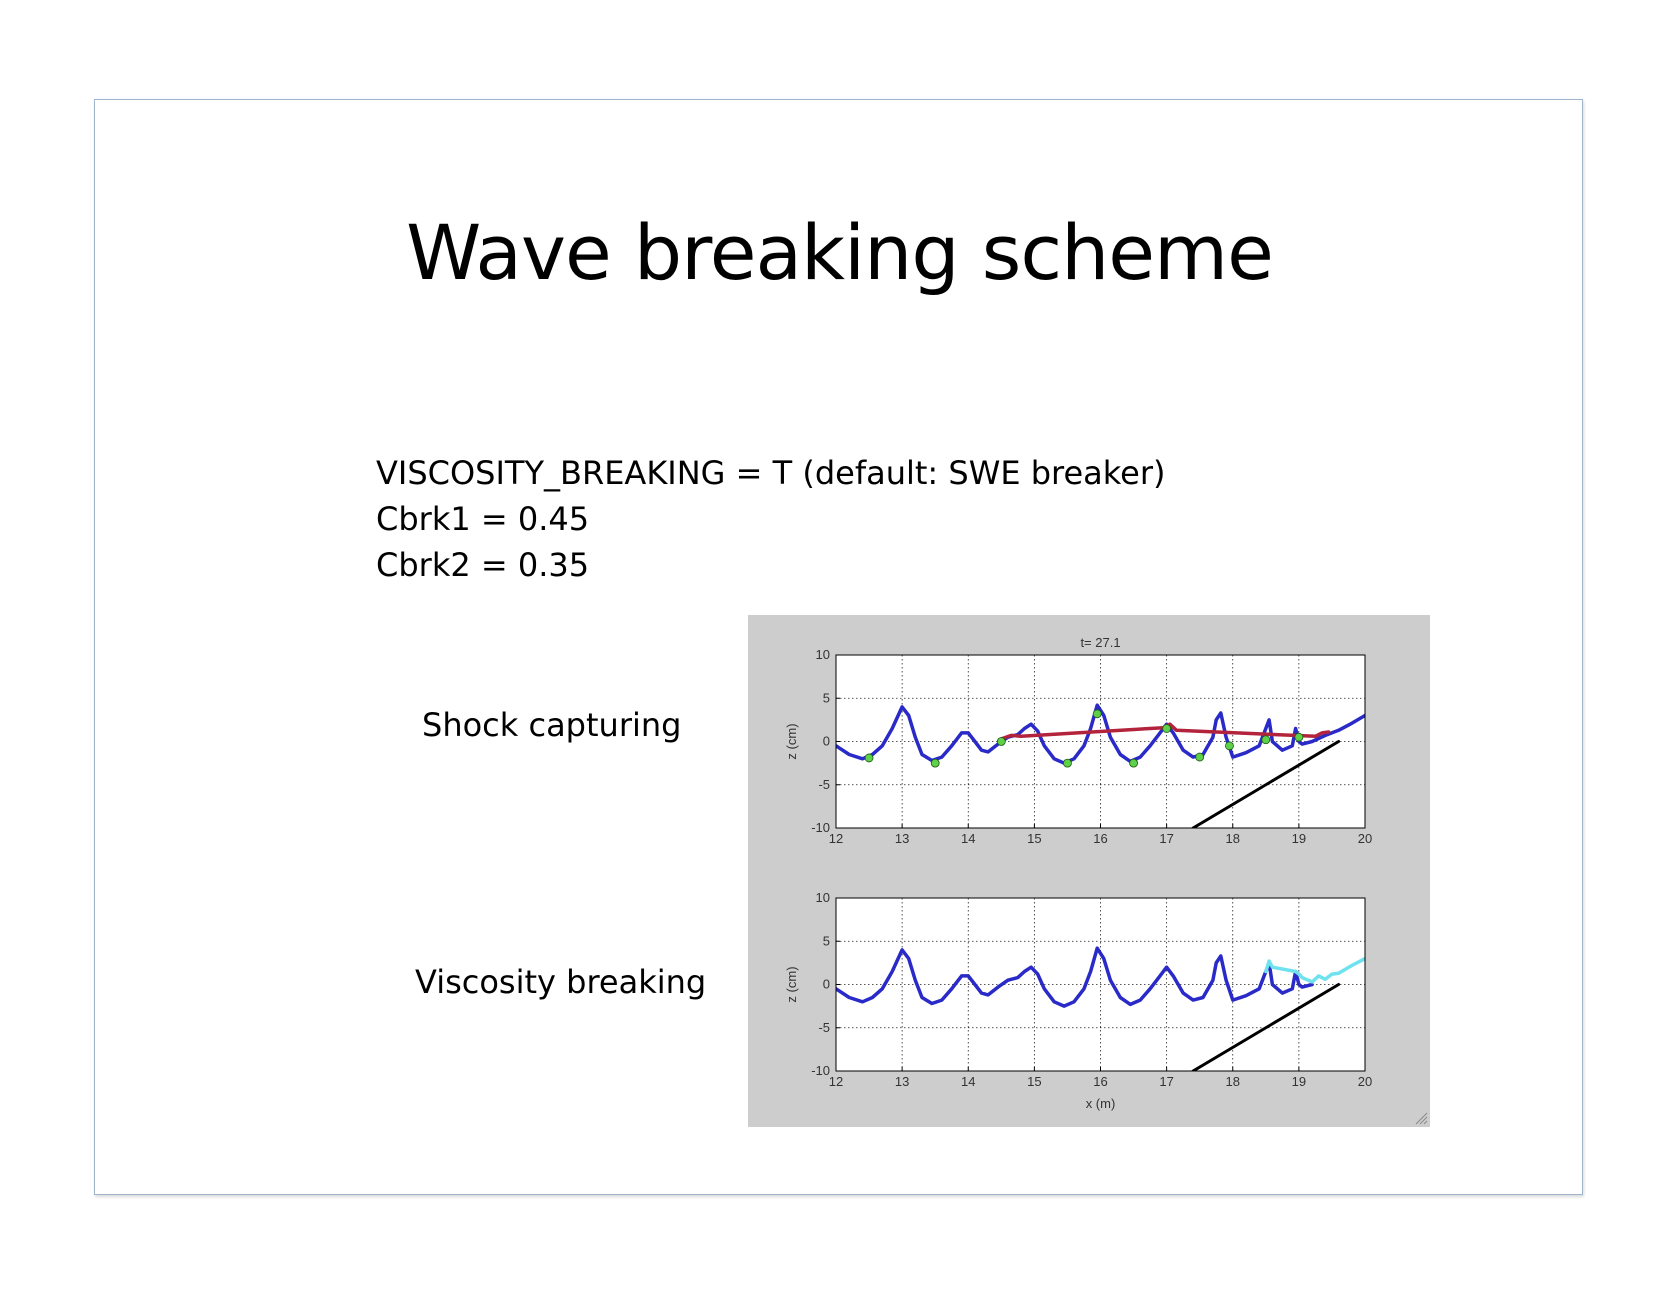  Describe the element at coordinates (552, 725) in the screenshot. I see `label-shock-capturing: Shock capturing` at that location.